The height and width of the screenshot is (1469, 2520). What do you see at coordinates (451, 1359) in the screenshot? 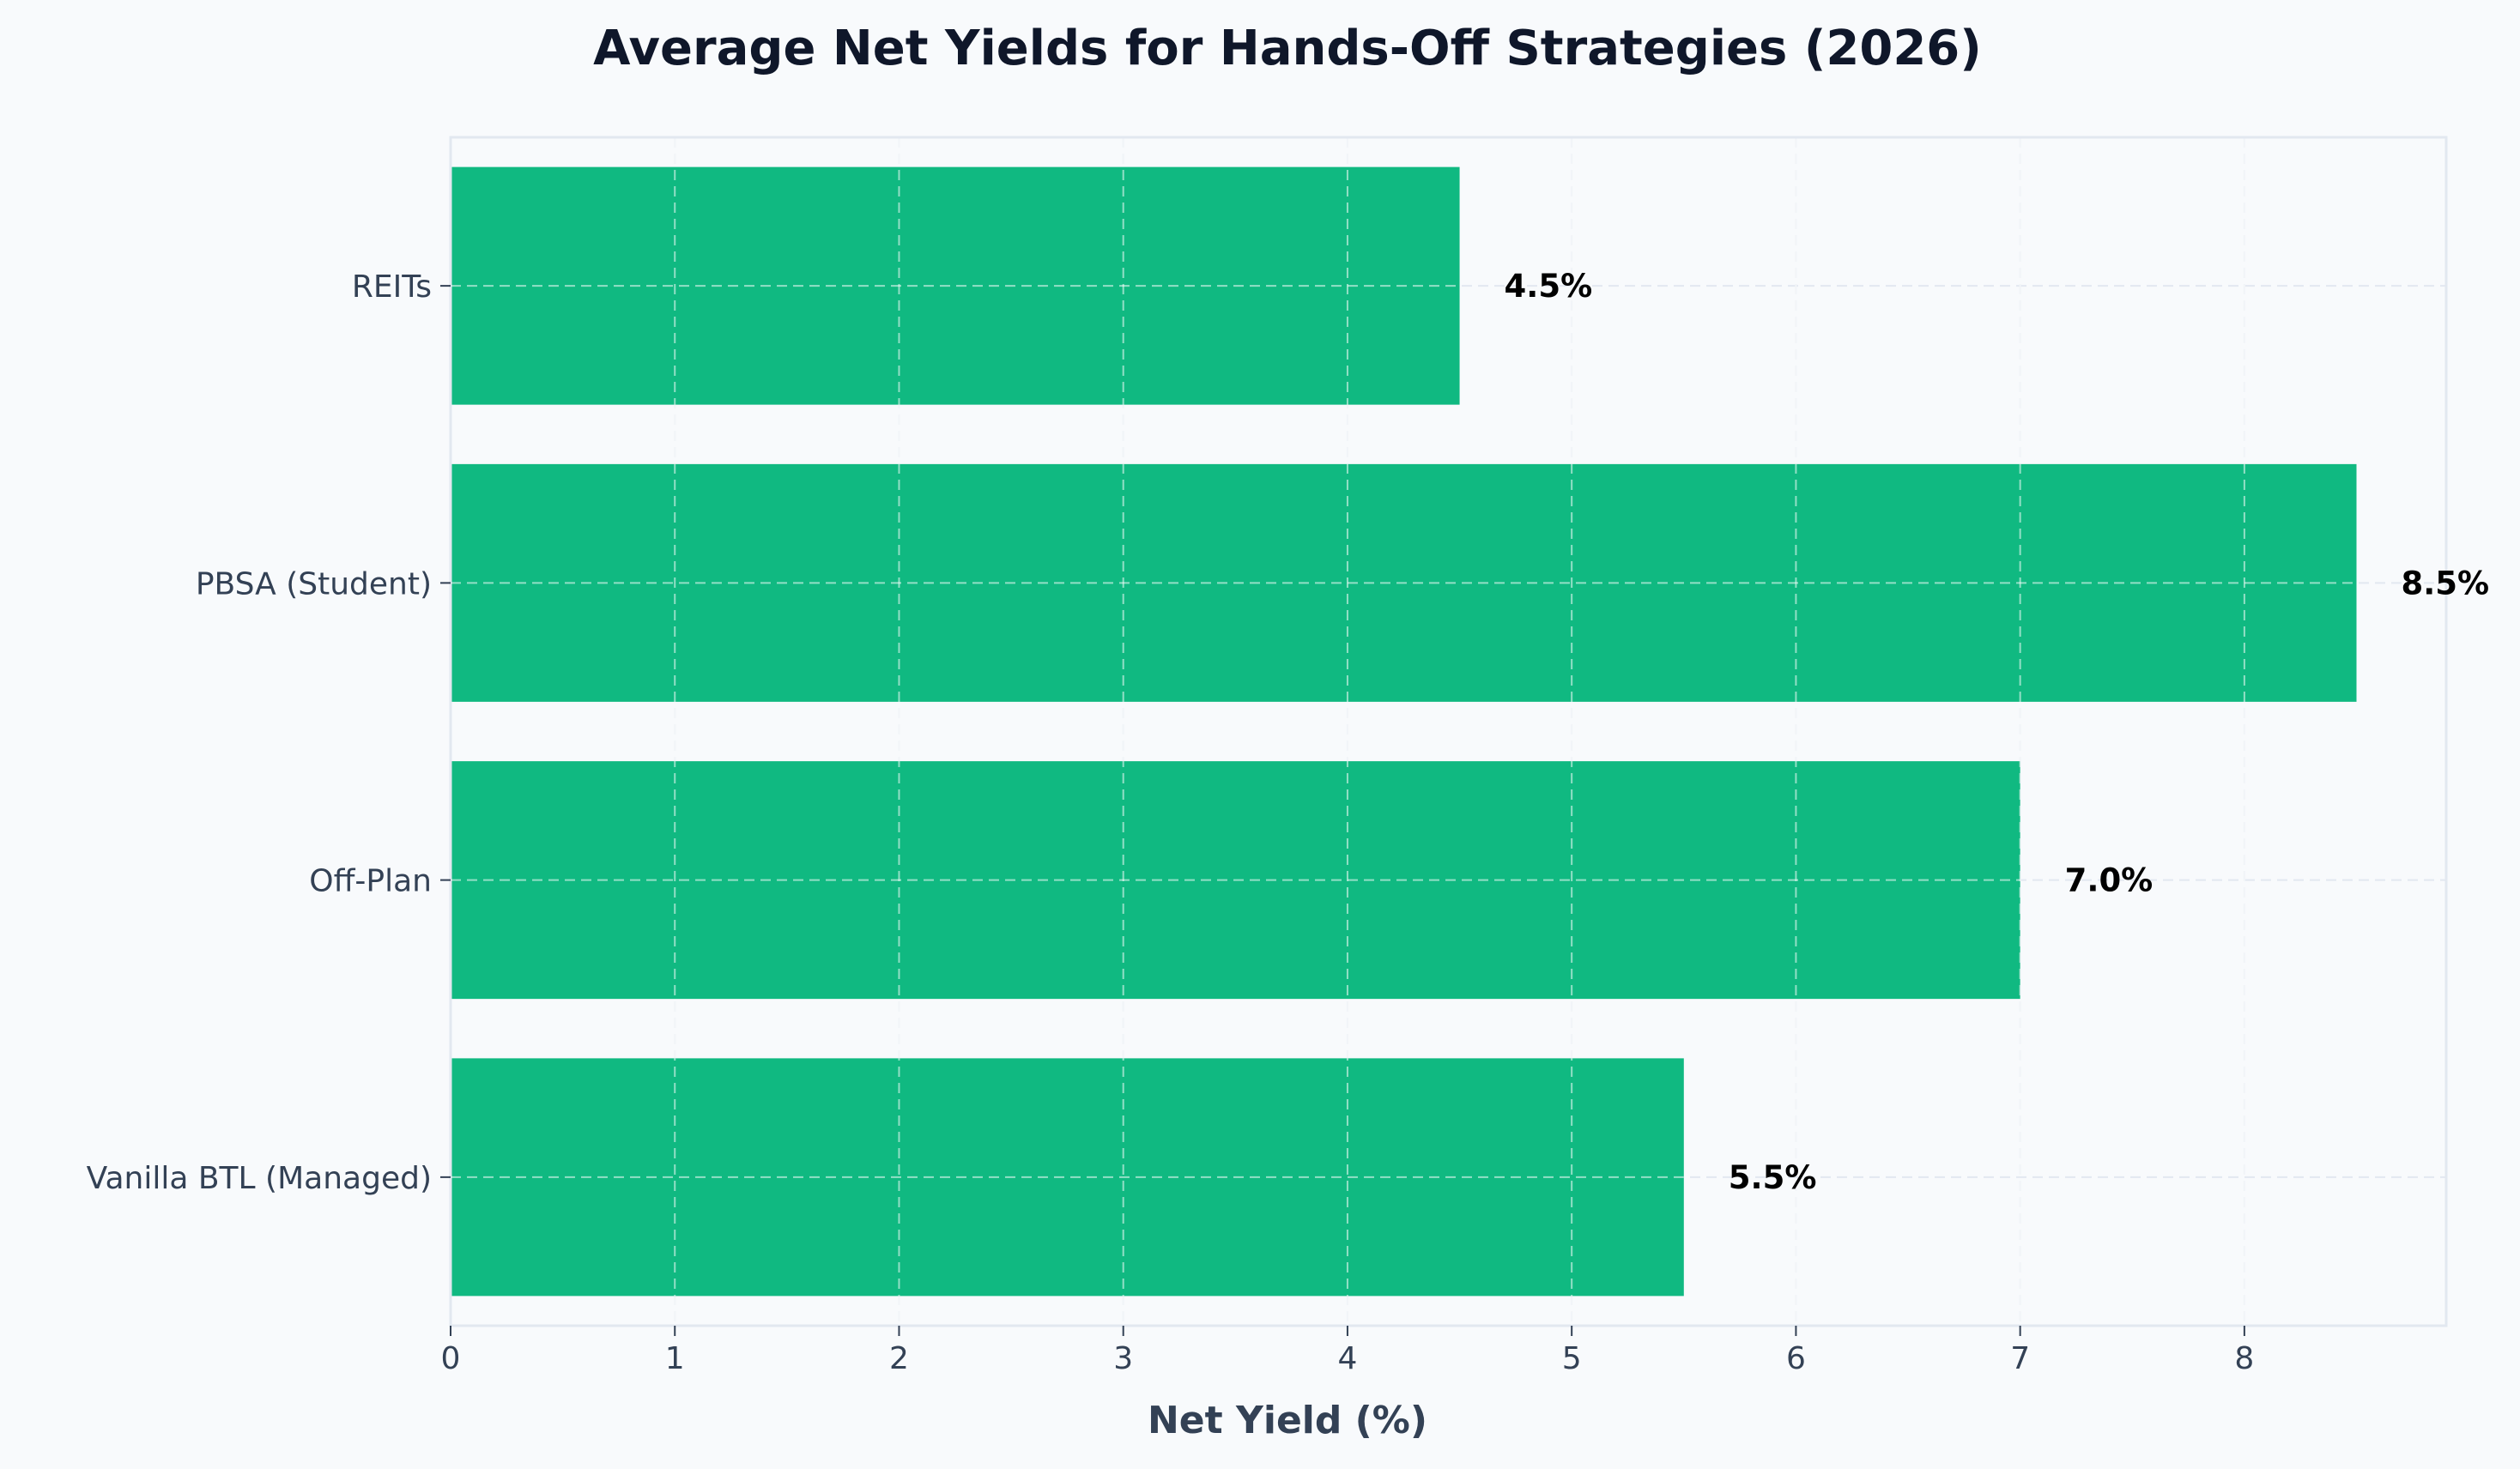
I see `x-tick-label: 0` at bounding box center [451, 1359].